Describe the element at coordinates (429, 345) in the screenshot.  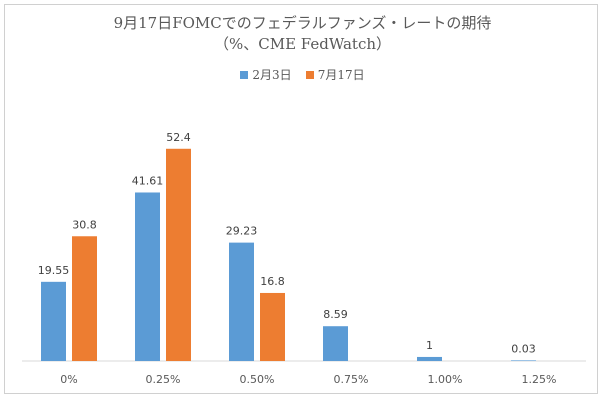
I see `data-label-series-1-4: 1` at that location.